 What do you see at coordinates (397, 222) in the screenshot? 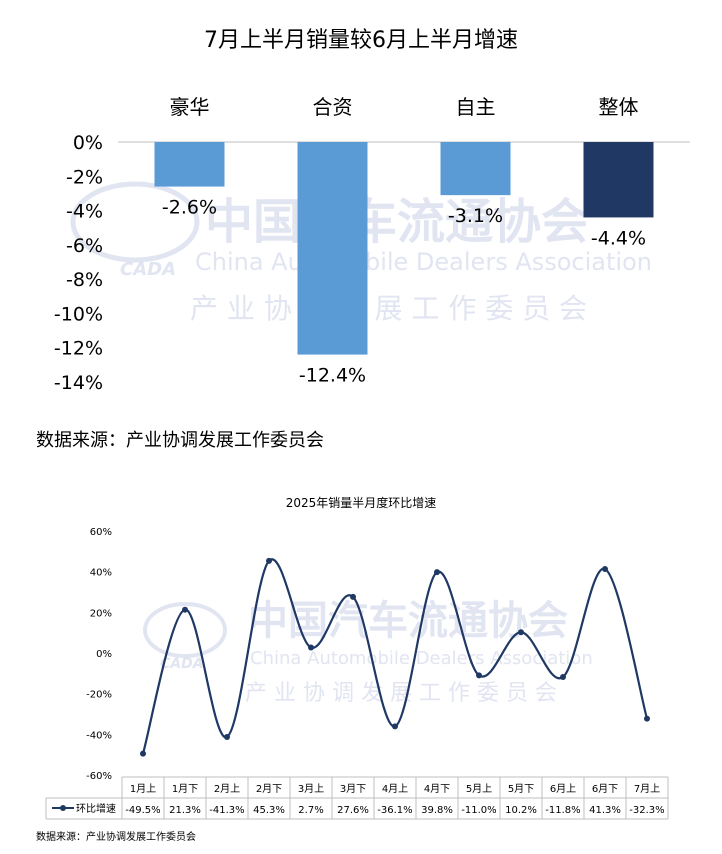
I see `watermark-cn: 中国汽车流通协会` at bounding box center [397, 222].